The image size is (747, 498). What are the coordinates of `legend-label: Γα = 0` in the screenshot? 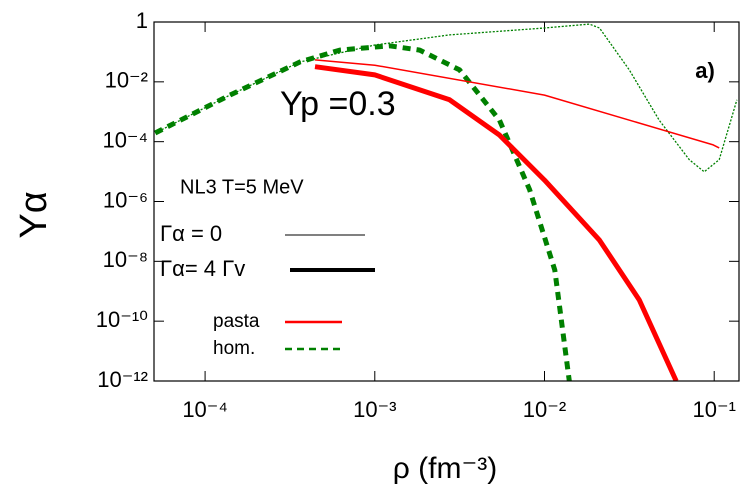 It's located at (191, 233).